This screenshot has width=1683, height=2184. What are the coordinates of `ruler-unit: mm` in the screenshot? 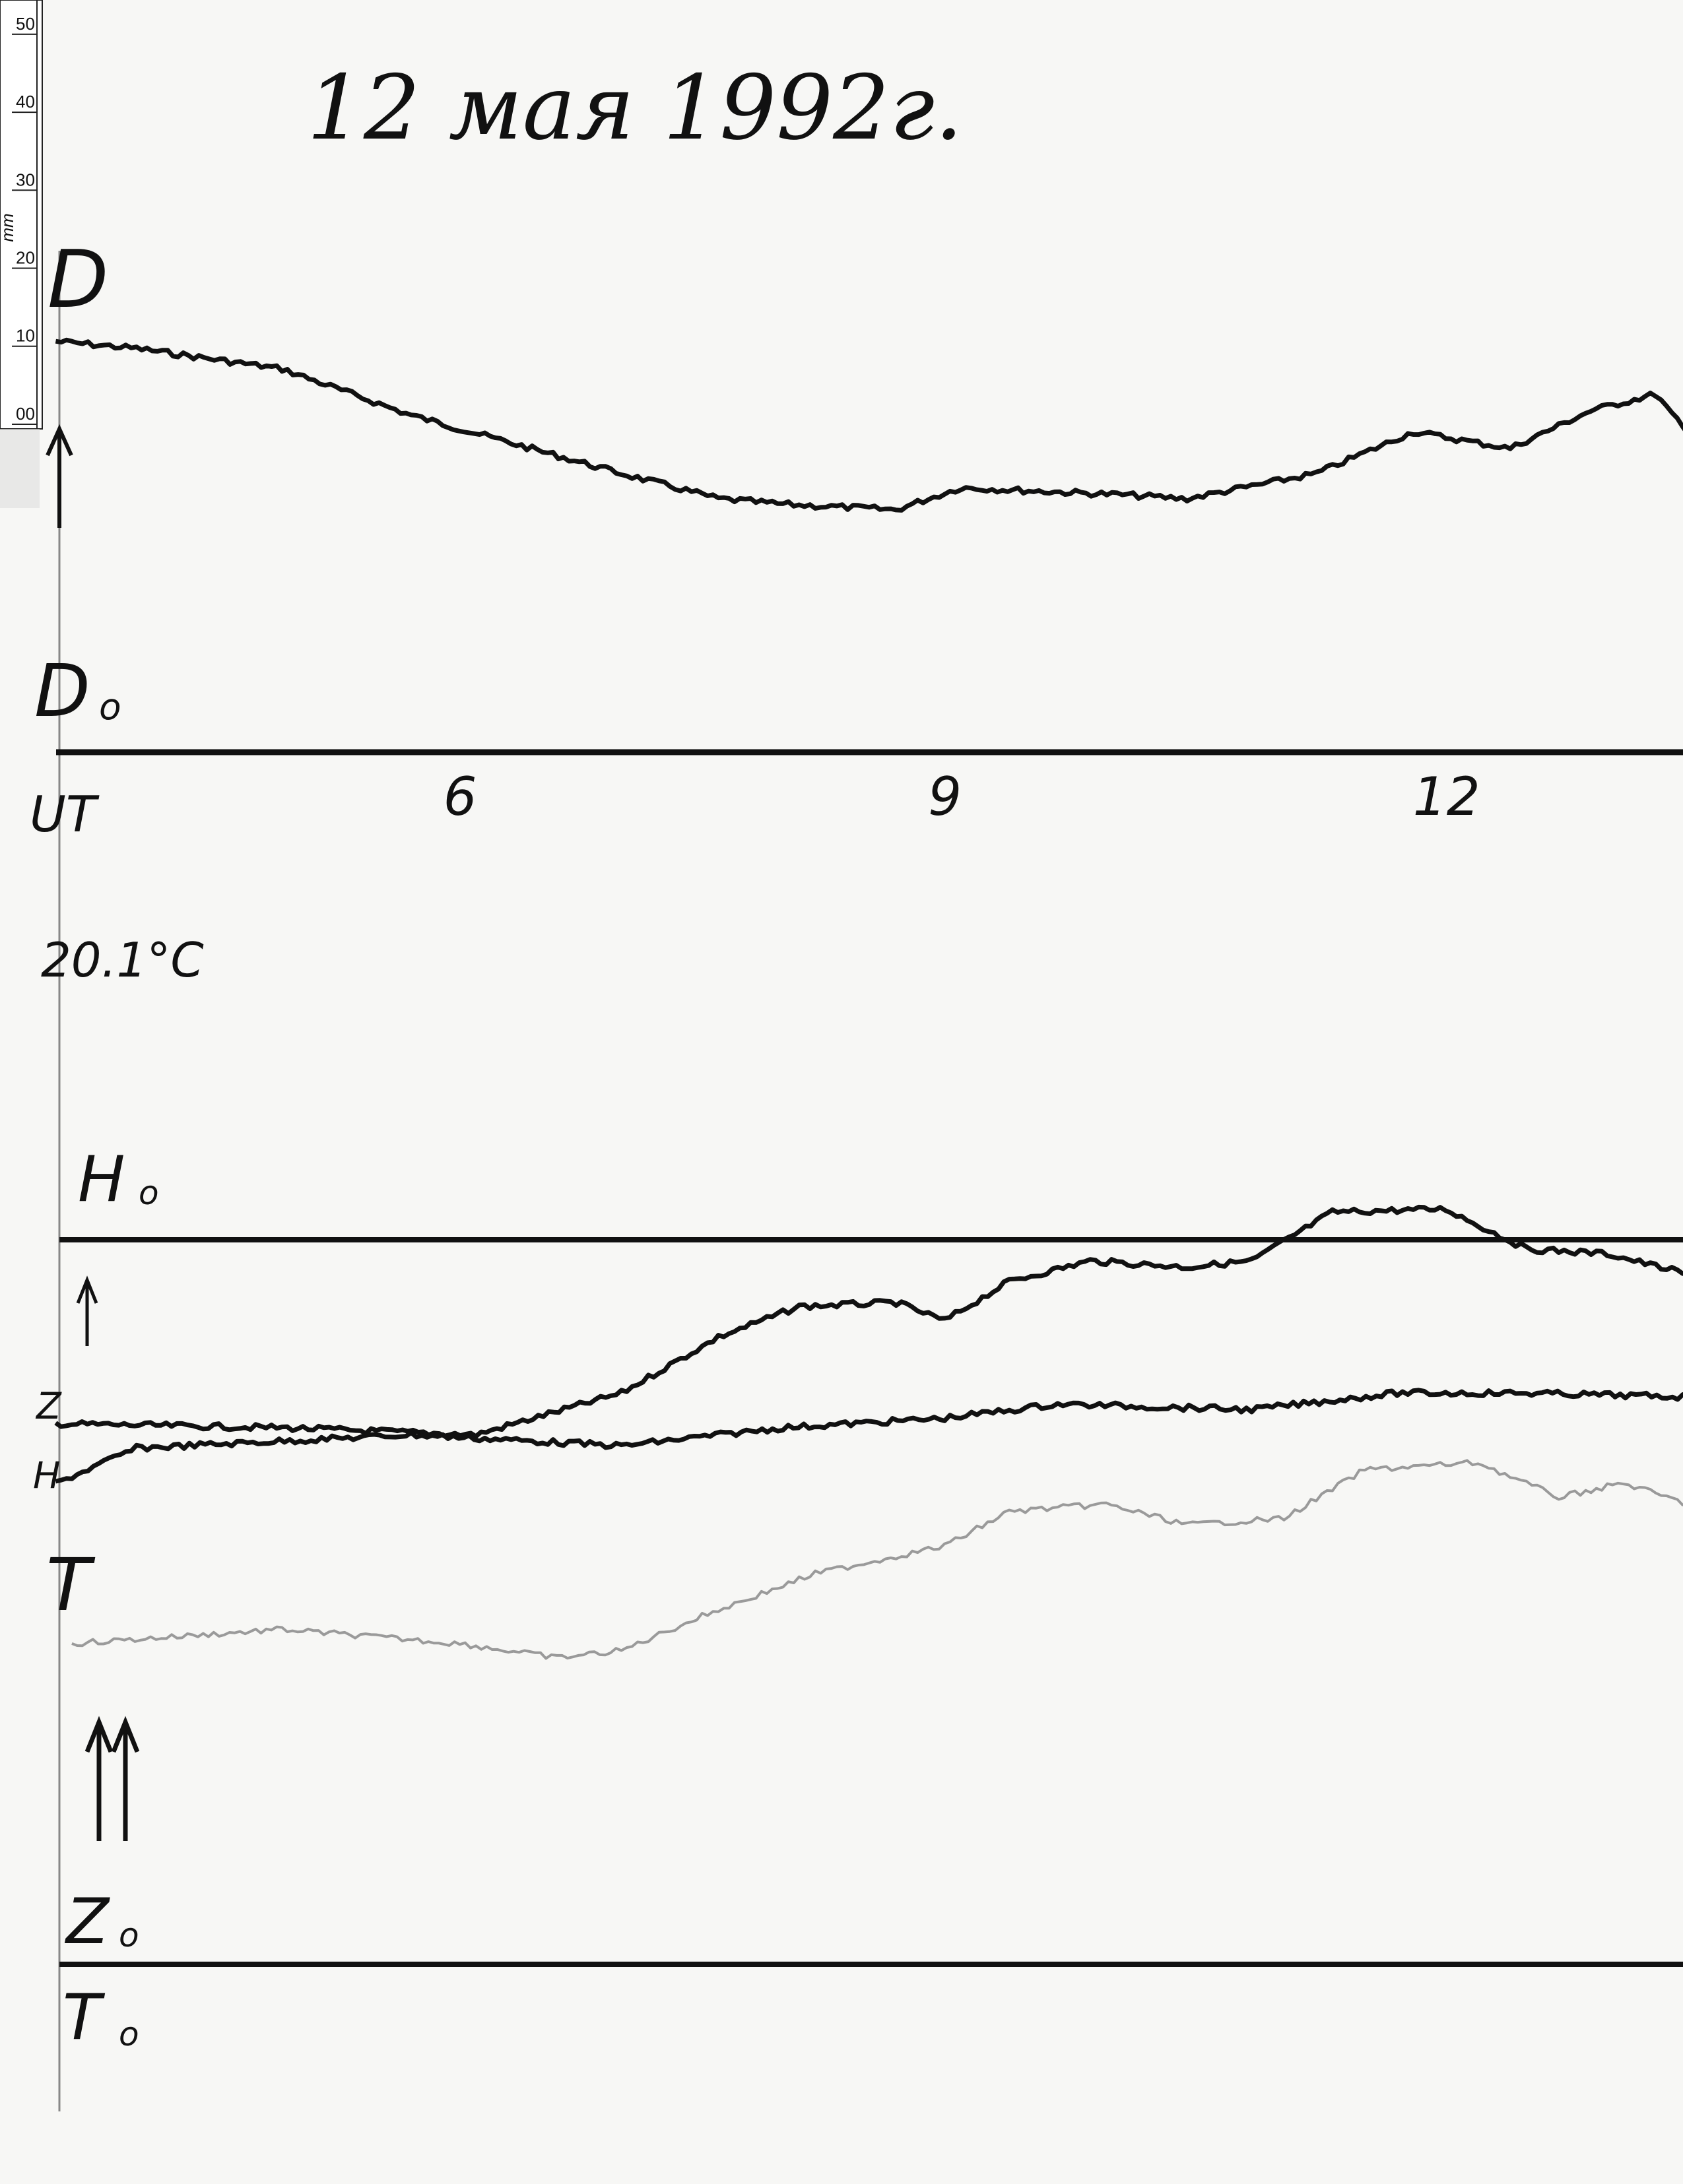 It's located at (8, 227).